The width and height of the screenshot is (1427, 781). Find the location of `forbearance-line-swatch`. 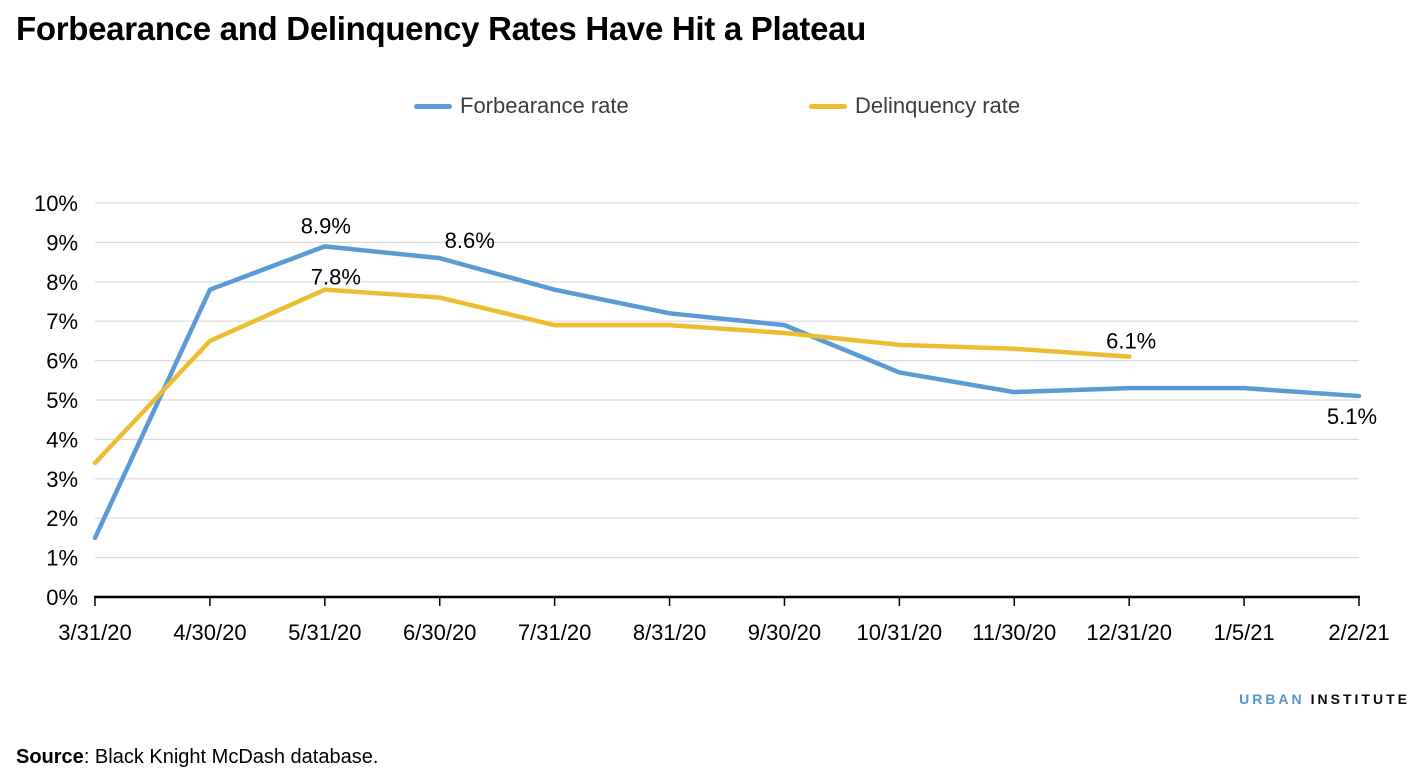

forbearance-line-swatch is located at coordinates (433, 106).